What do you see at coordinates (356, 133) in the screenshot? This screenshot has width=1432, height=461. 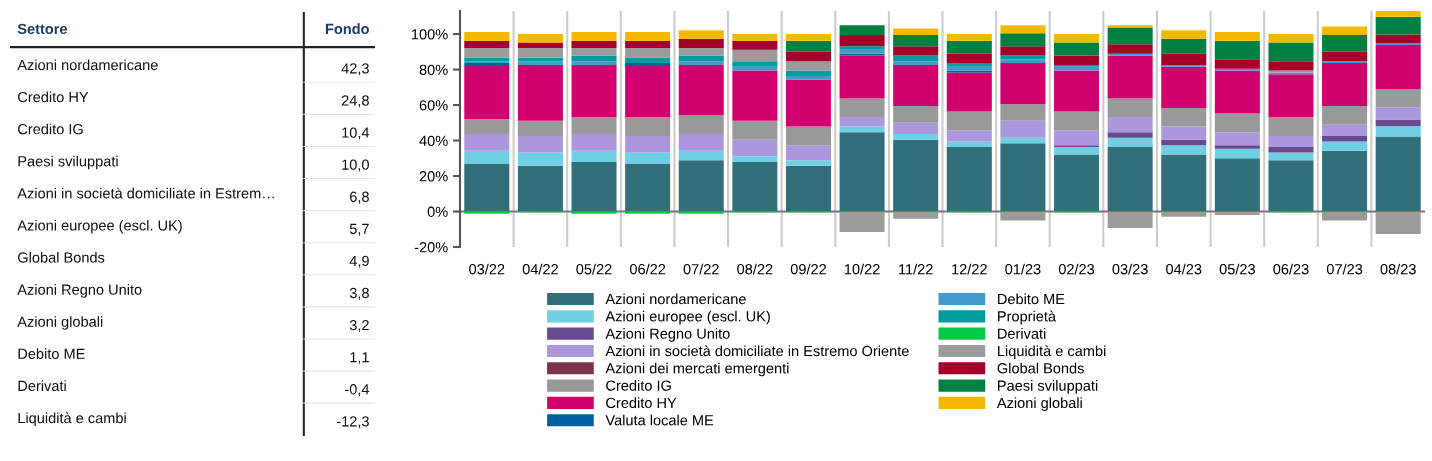 I see `text: 10,4` at bounding box center [356, 133].